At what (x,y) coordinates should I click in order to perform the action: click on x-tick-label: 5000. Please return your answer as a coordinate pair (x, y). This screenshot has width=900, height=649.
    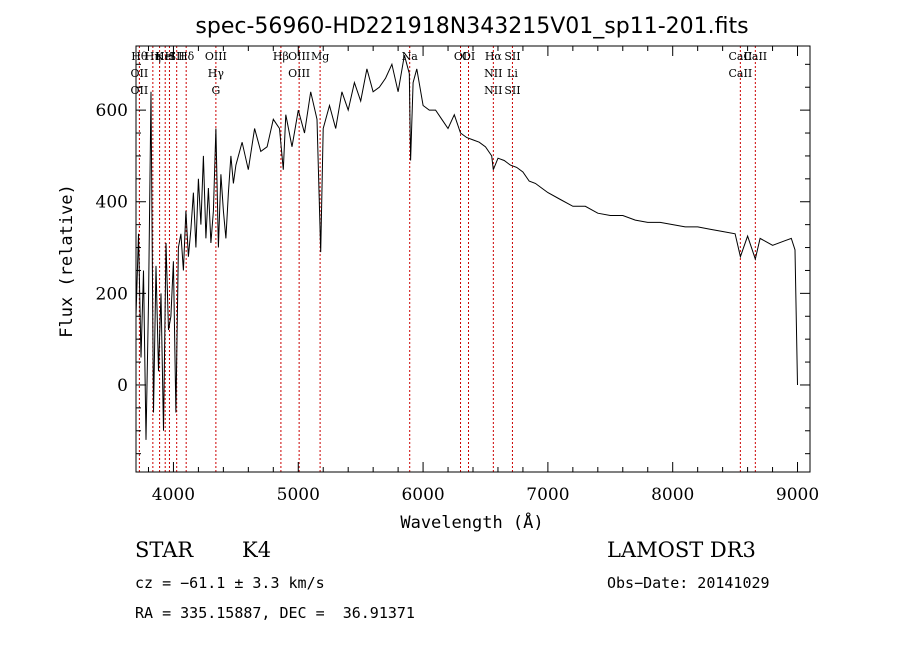
    Looking at the image, I should click on (298, 495).